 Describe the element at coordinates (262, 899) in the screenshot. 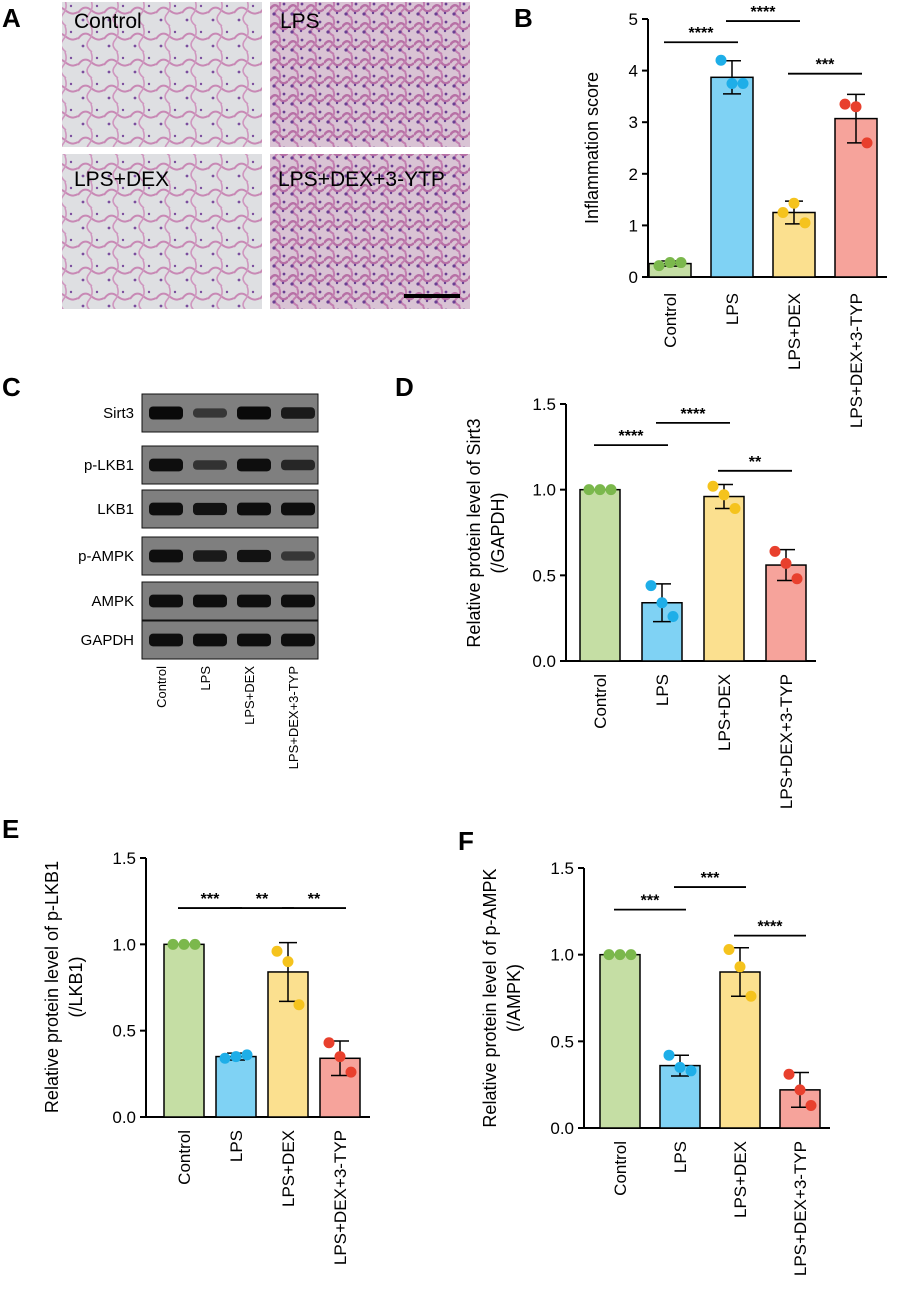

I see `significance-label: **` at that location.